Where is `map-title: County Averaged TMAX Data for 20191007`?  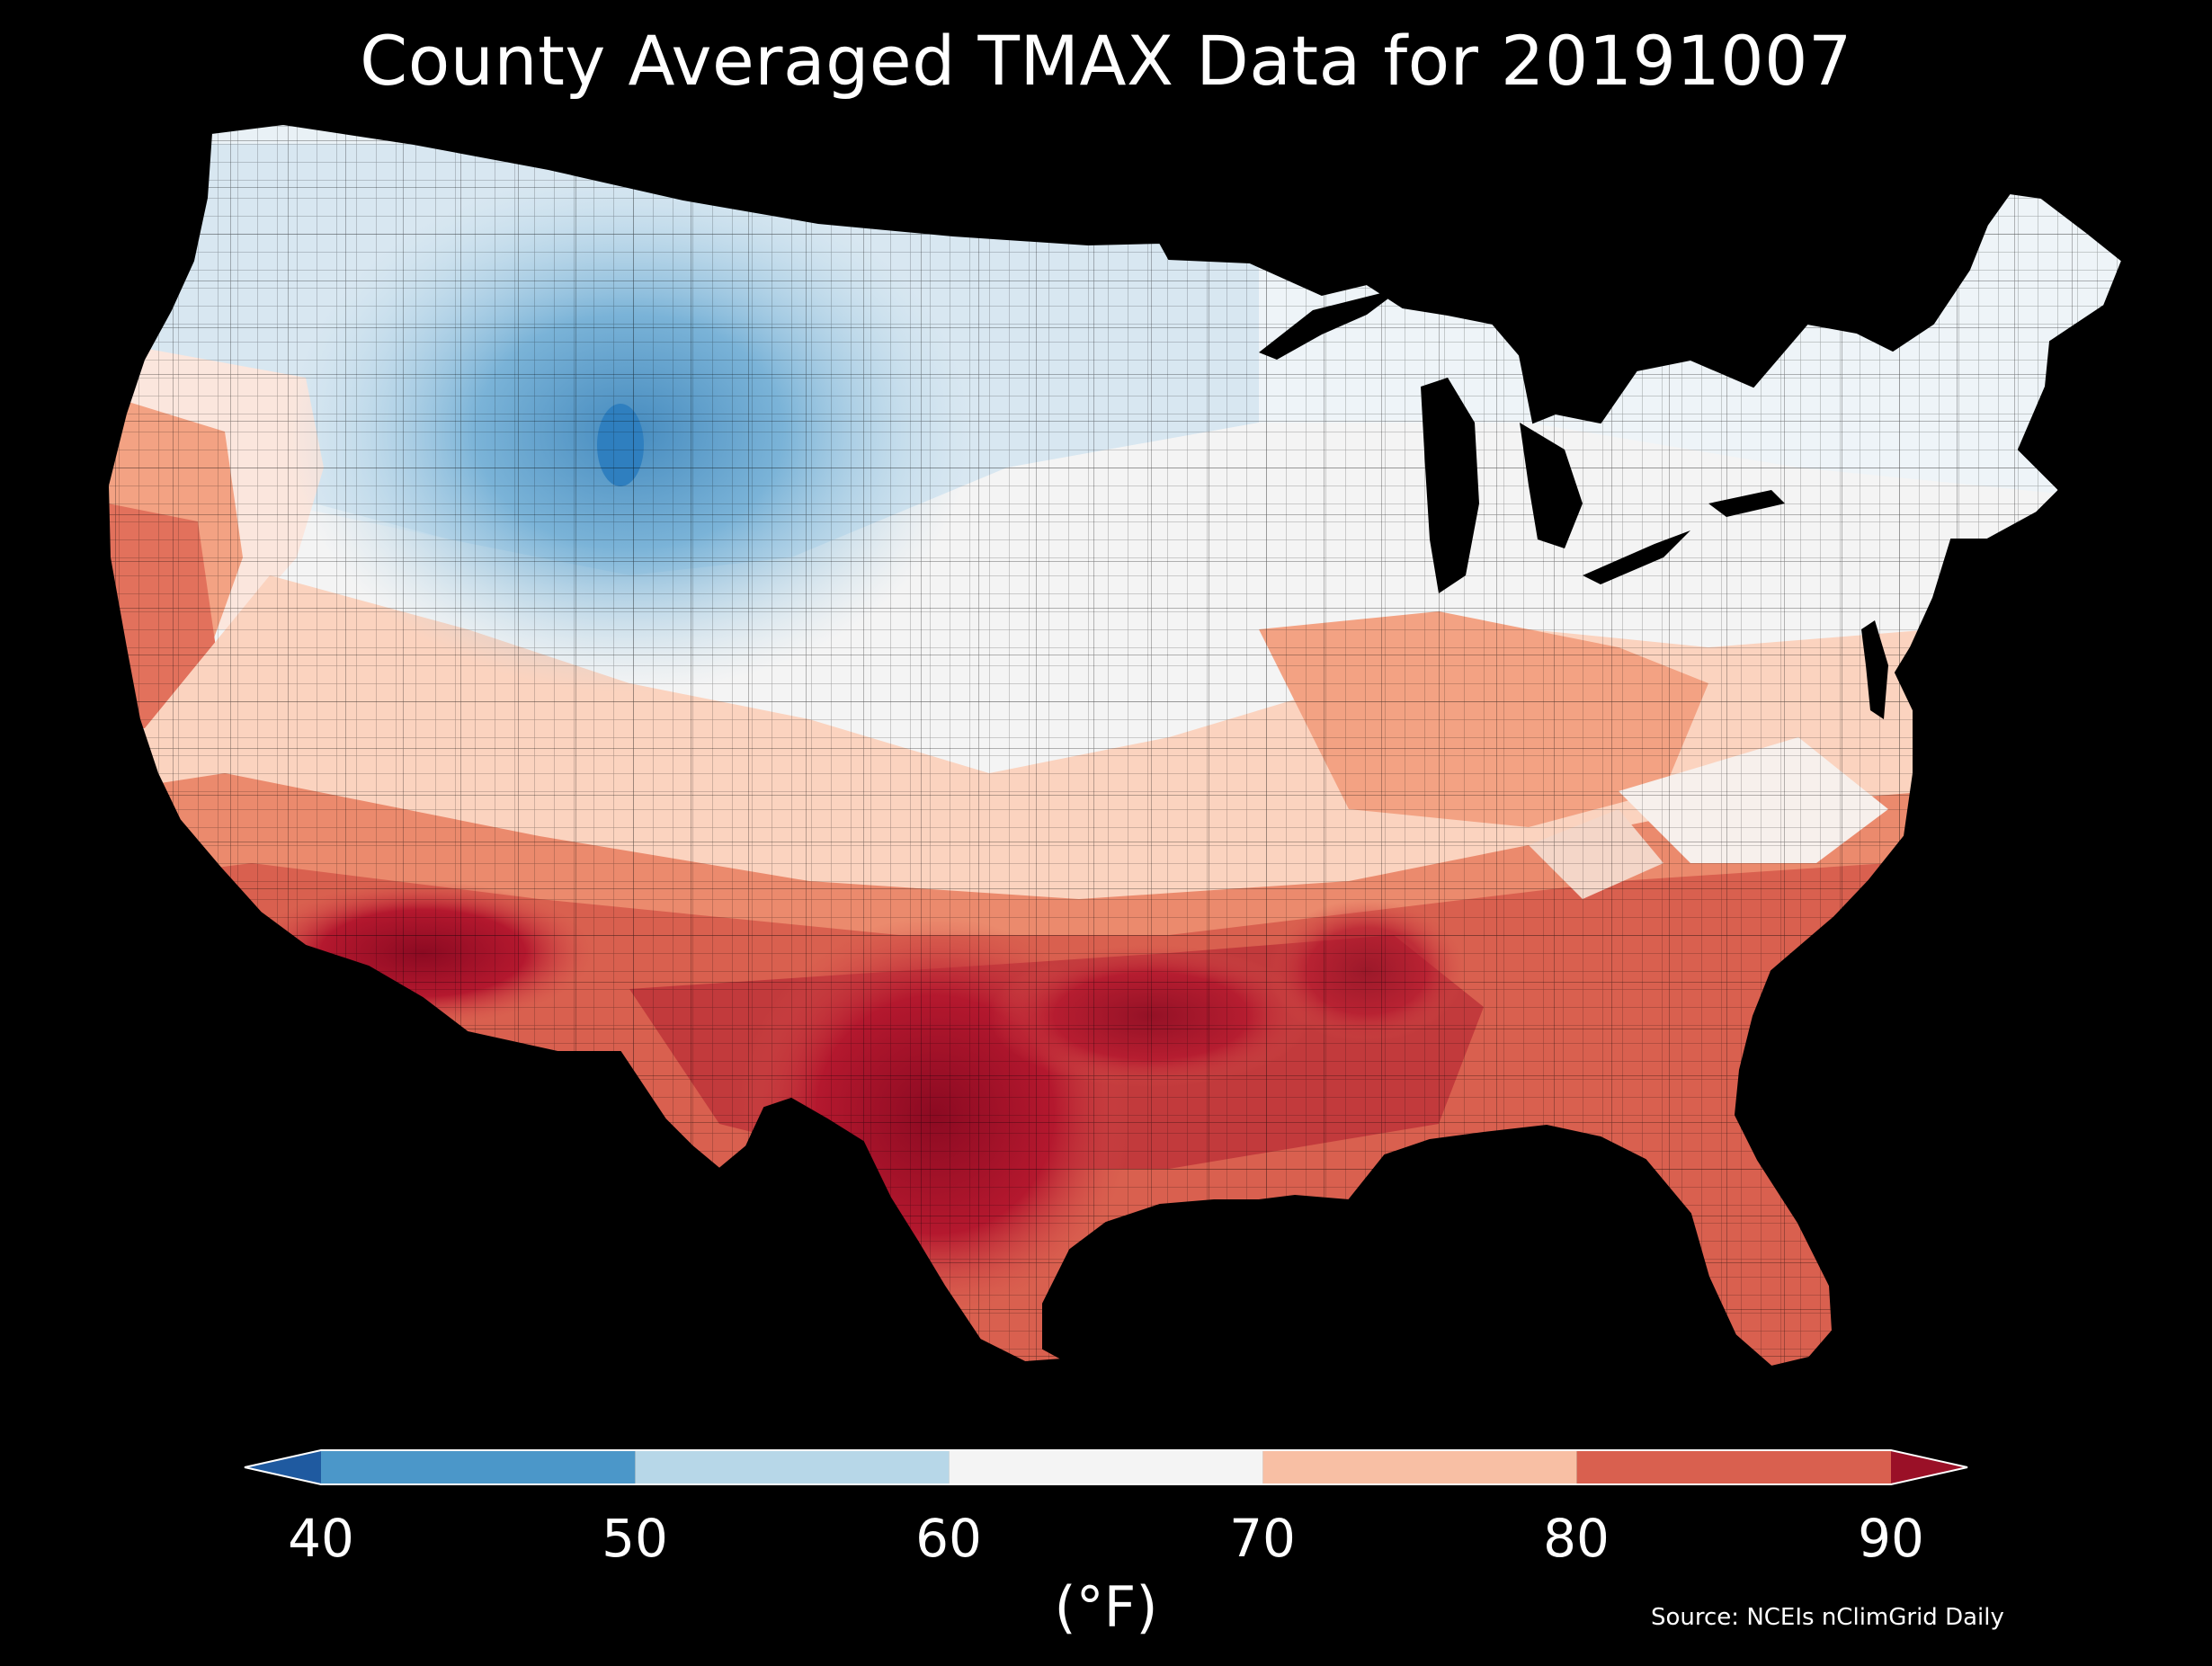 map-title: County Averaged TMAX Data for 20191007 is located at coordinates (1106, 61).